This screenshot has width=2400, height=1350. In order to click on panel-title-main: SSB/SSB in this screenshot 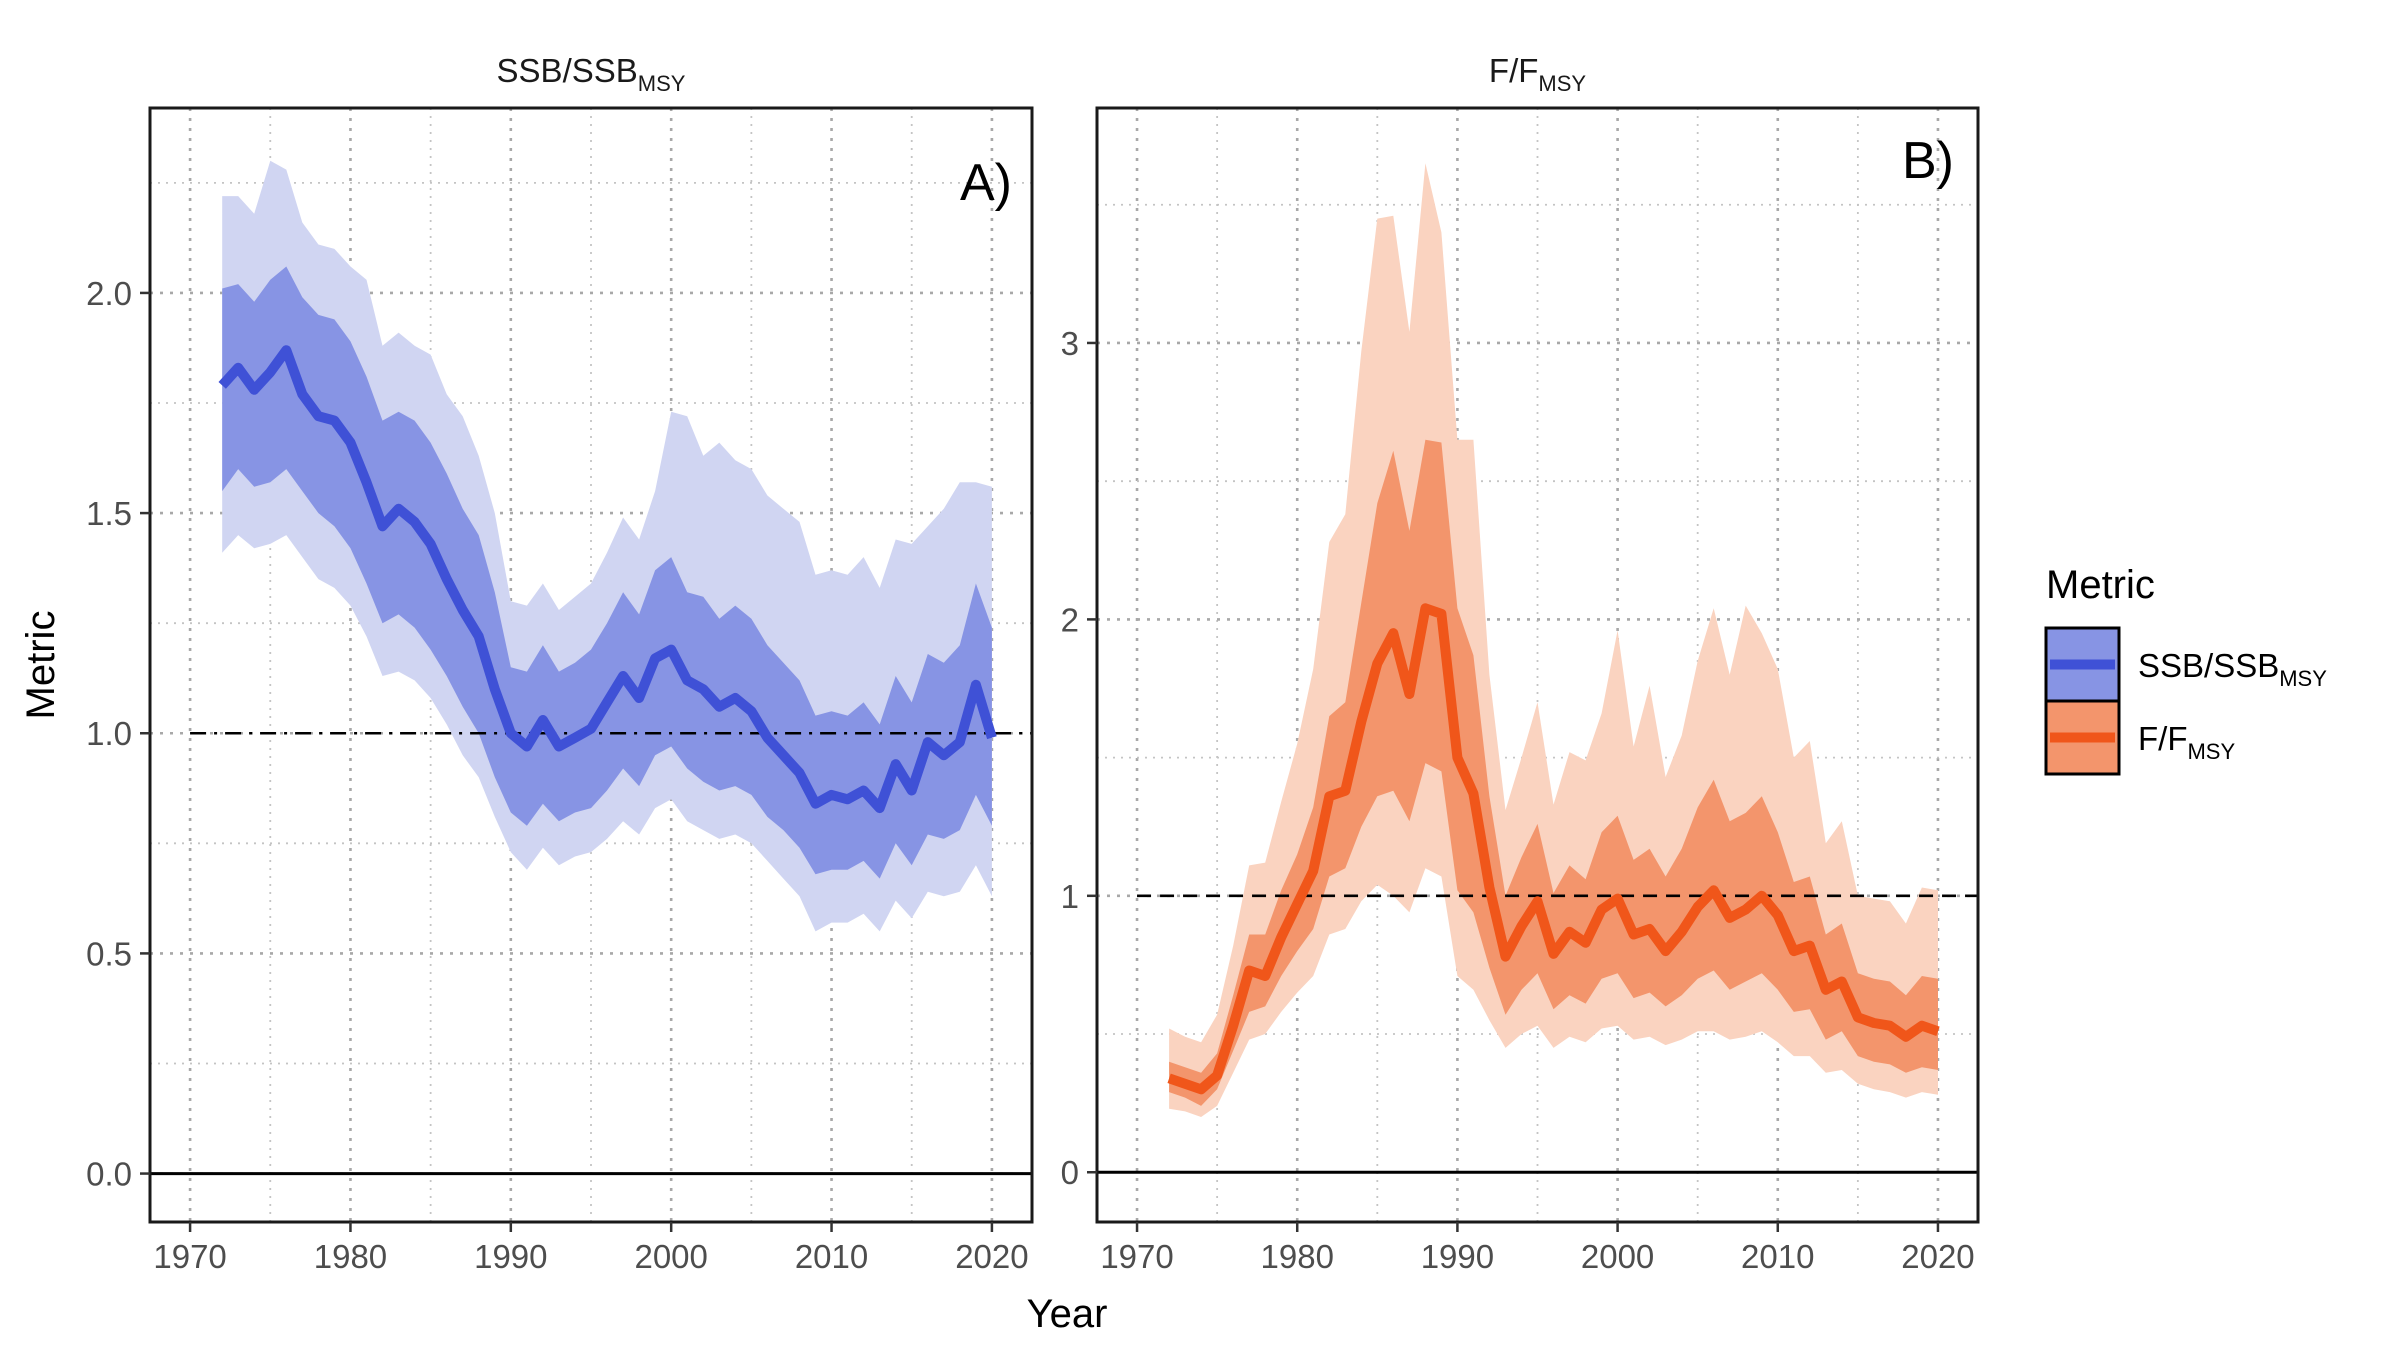, I will do `click(567, 70)`.